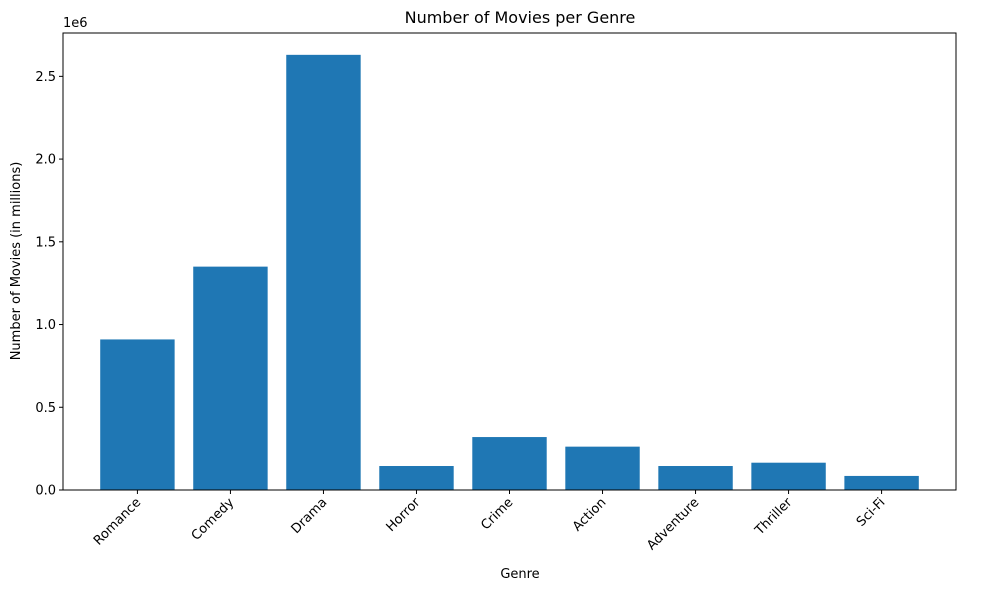 The image size is (989, 590). What do you see at coordinates (45, 160) in the screenshot?
I see `y-tick-label: 2.0` at bounding box center [45, 160].